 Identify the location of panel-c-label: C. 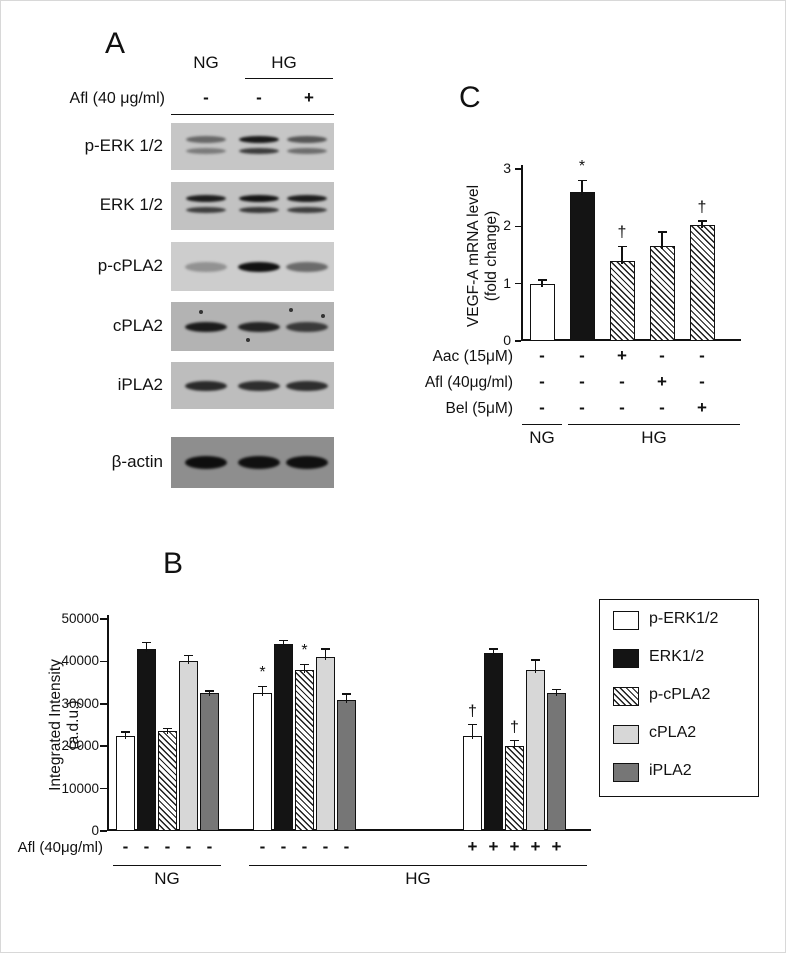
(470, 97).